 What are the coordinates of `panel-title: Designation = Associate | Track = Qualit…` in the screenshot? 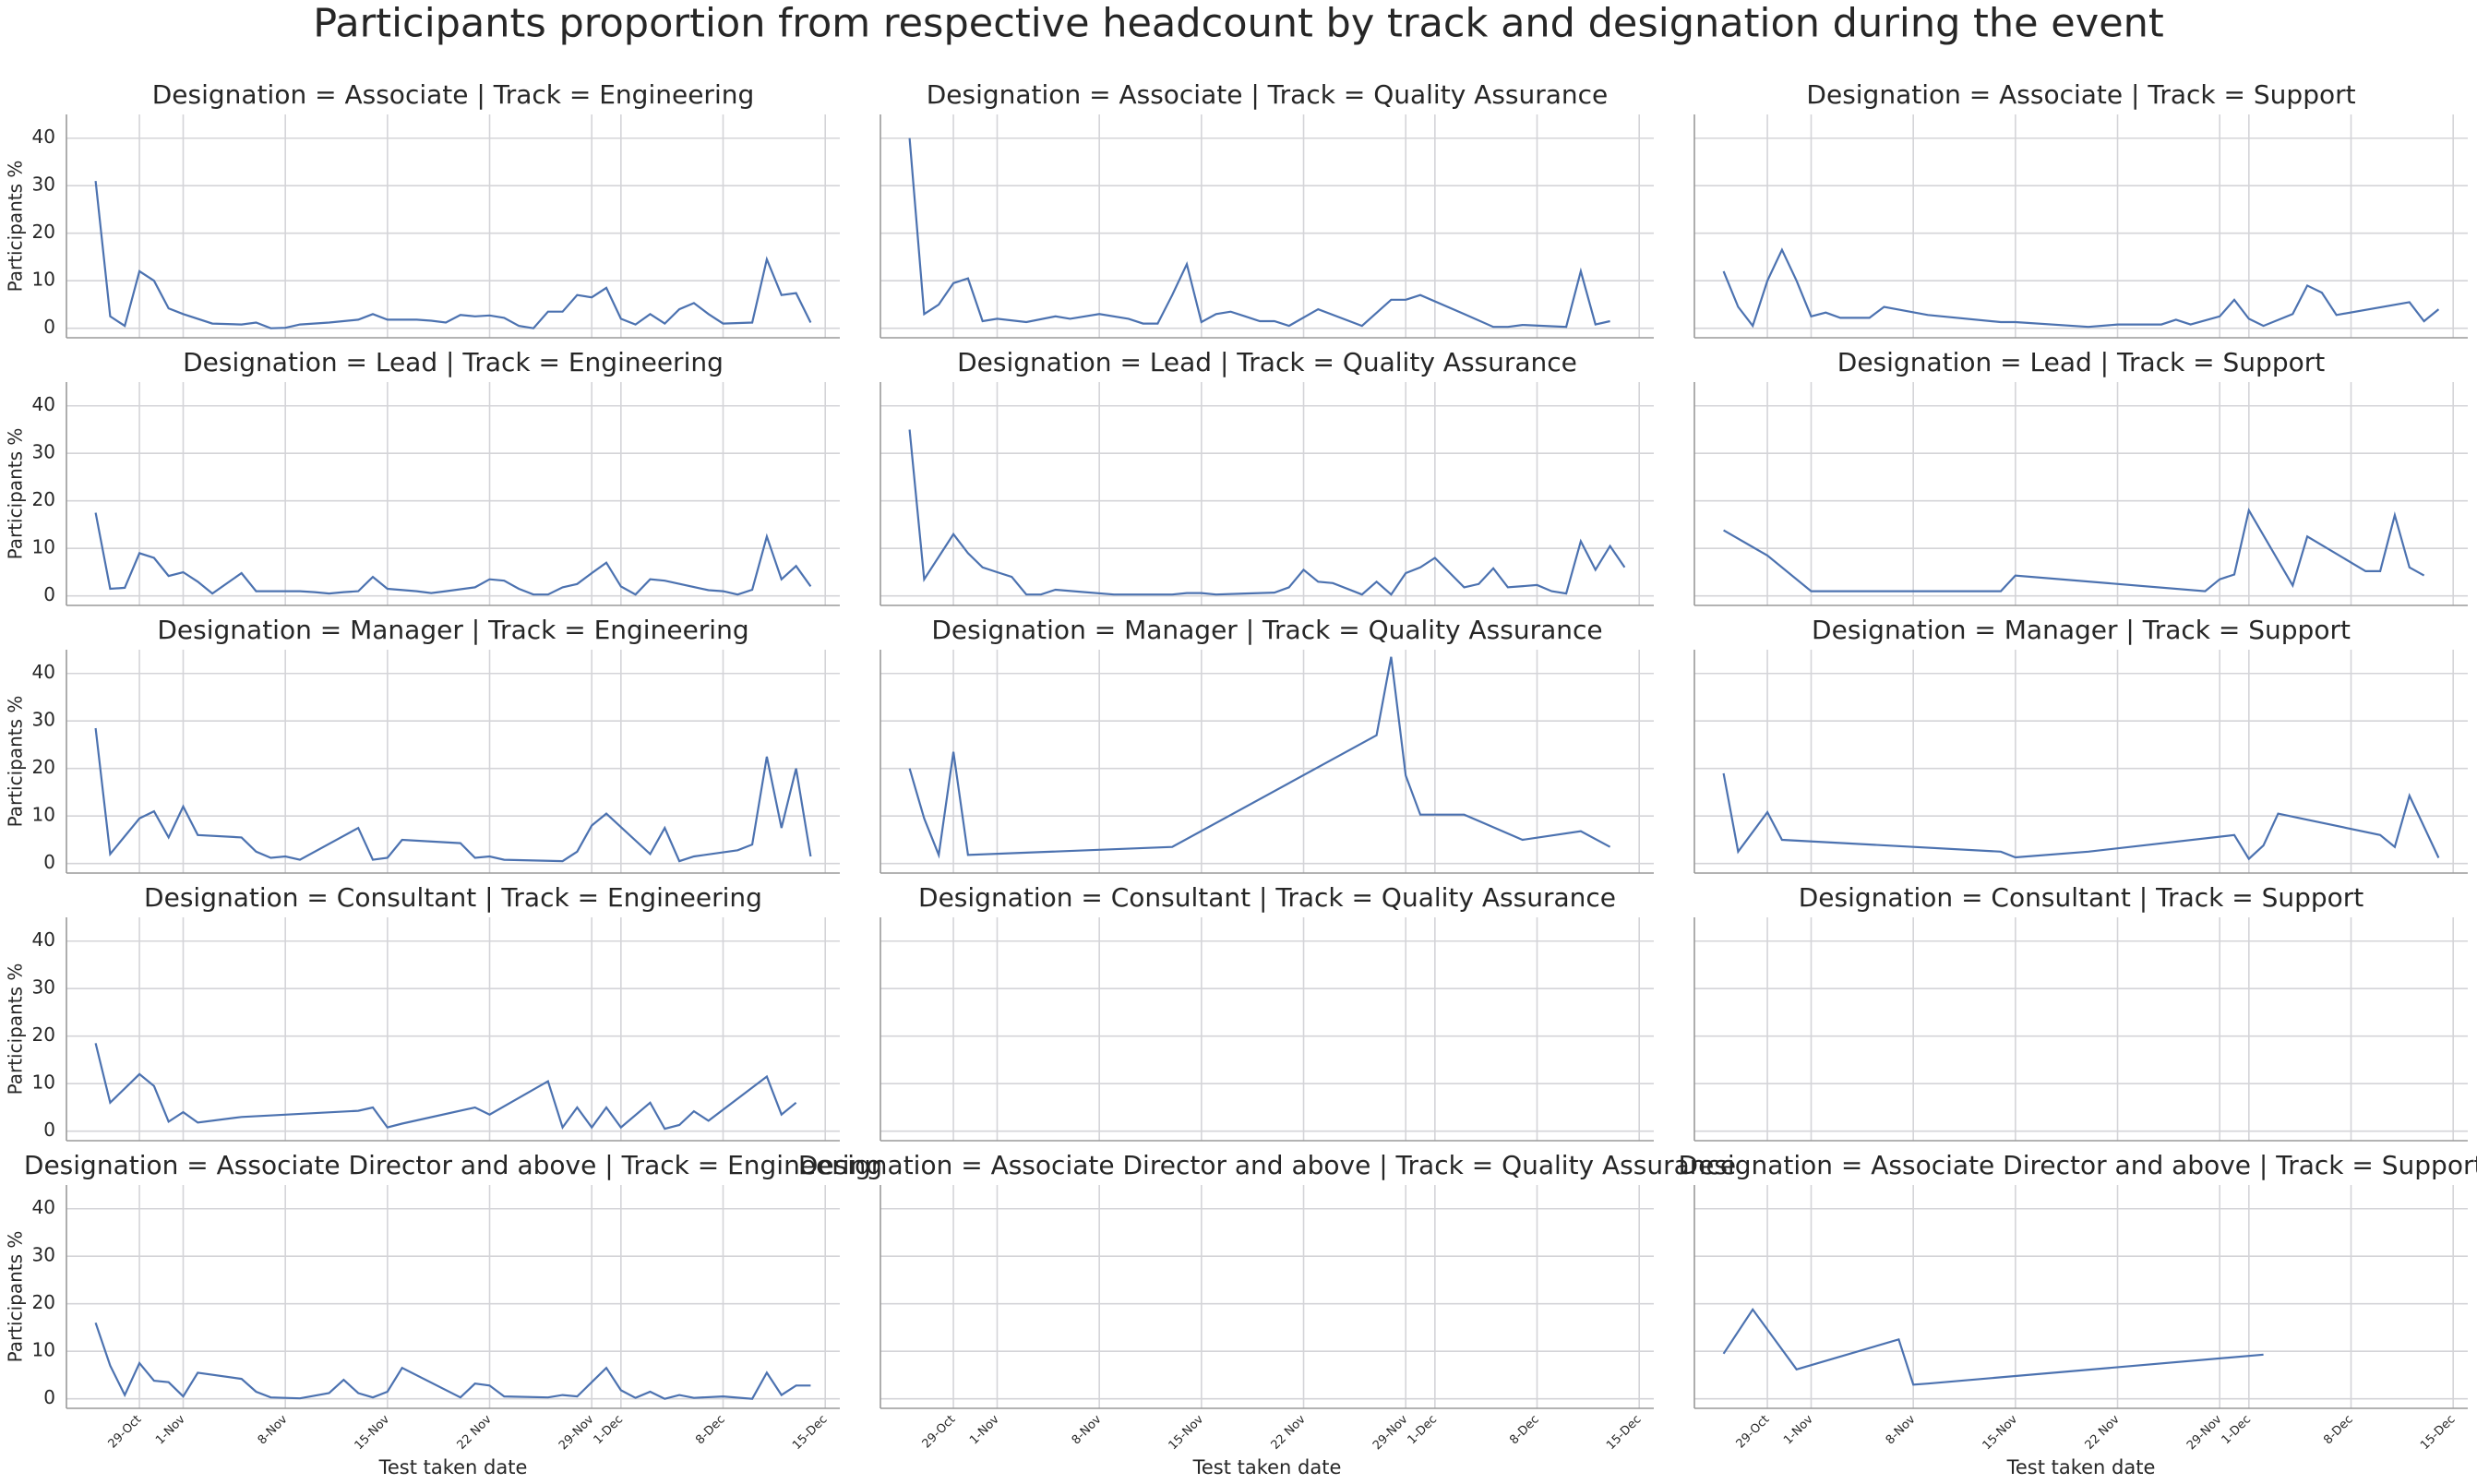 It's located at (1268, 94).